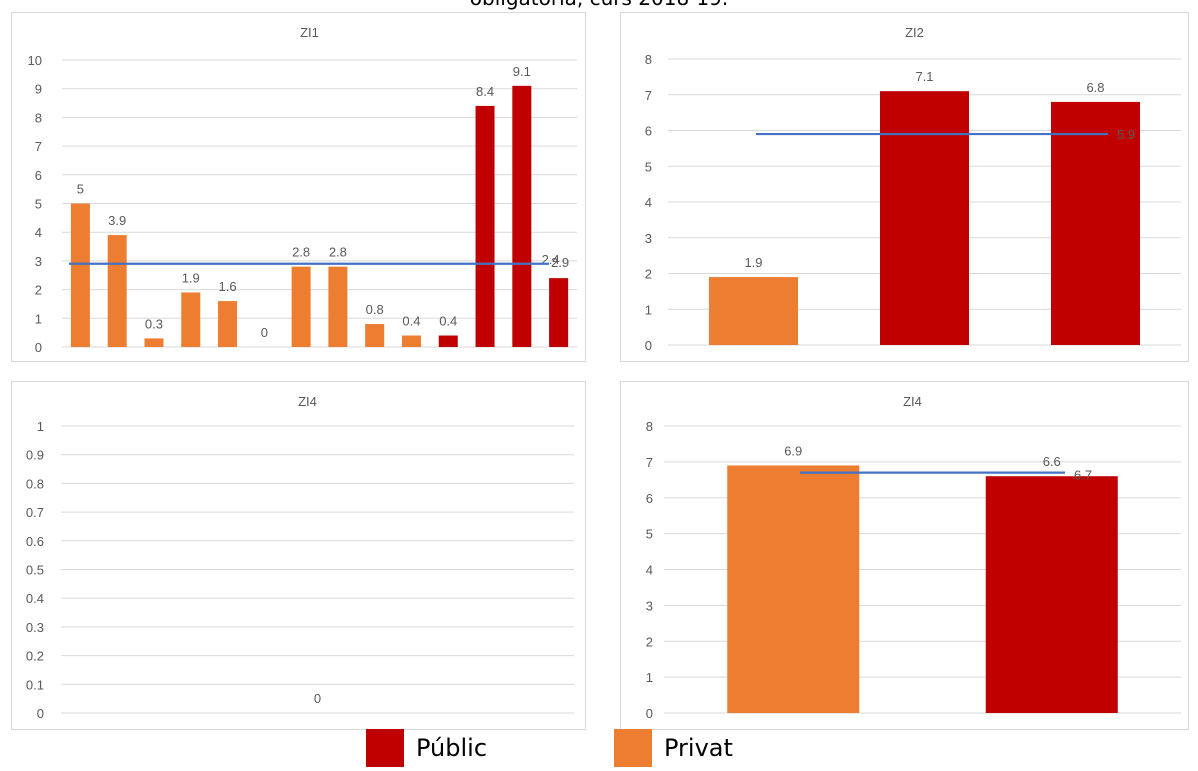 The height and width of the screenshot is (771, 1198). I want to click on figure-caption: obligatoria, curs 2018-19., so click(599, 5).